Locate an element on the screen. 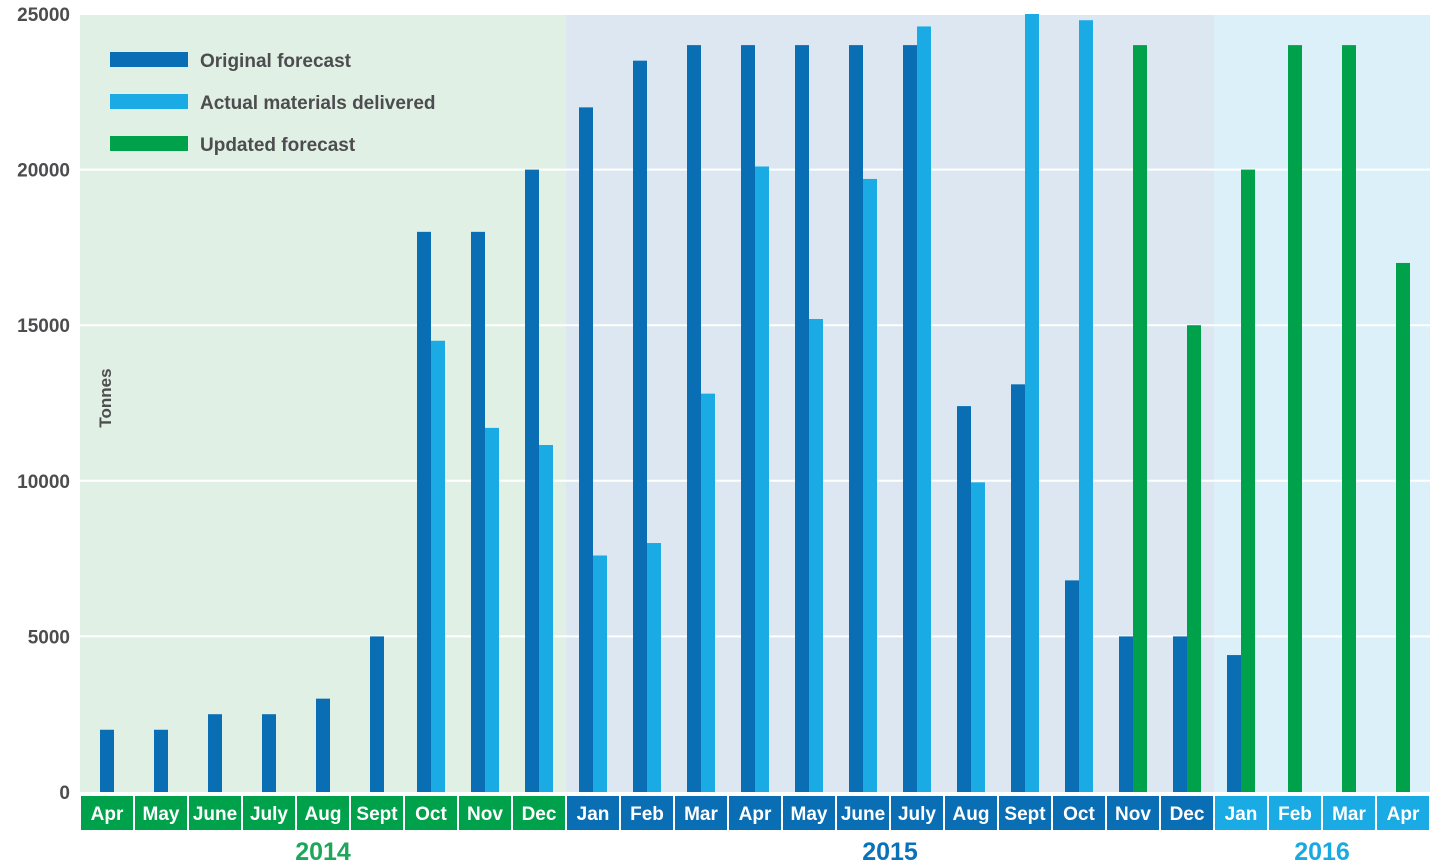  y-tick-label: 20000 is located at coordinates (43, 171).